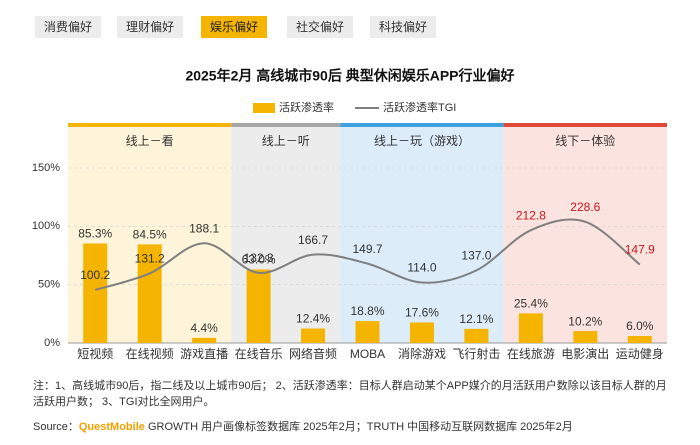  What do you see at coordinates (320, 27) in the screenshot?
I see `tab: 社交偏好` at bounding box center [320, 27].